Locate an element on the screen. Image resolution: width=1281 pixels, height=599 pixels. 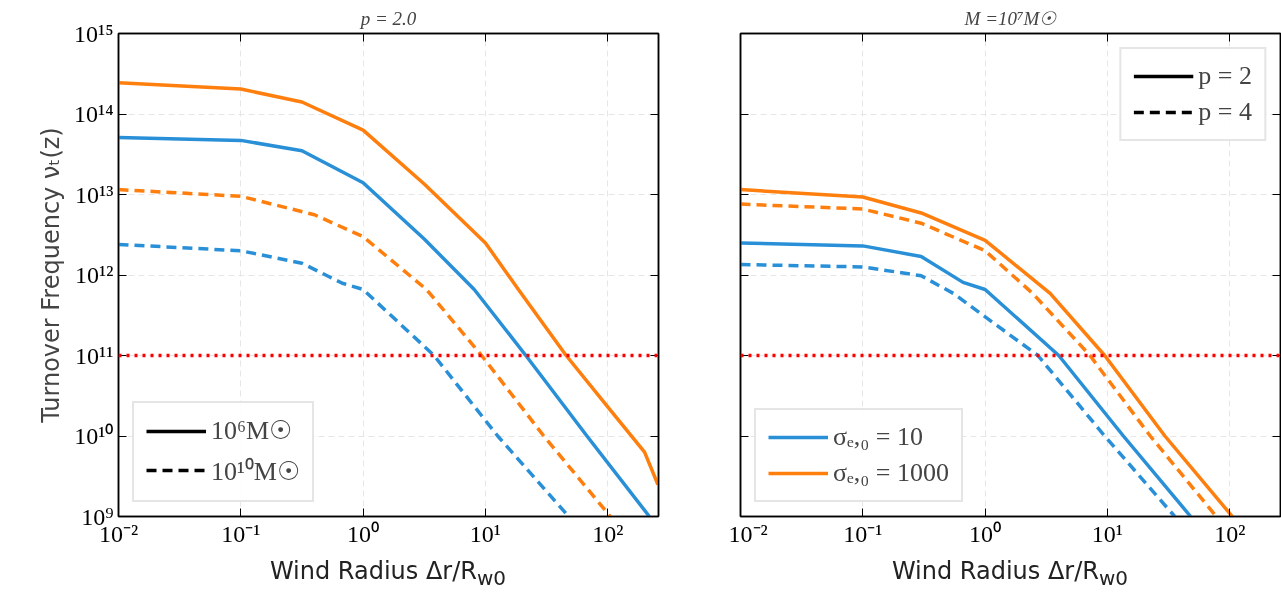
y-tick-label: 10¹⁵ is located at coordinates (93, 33).